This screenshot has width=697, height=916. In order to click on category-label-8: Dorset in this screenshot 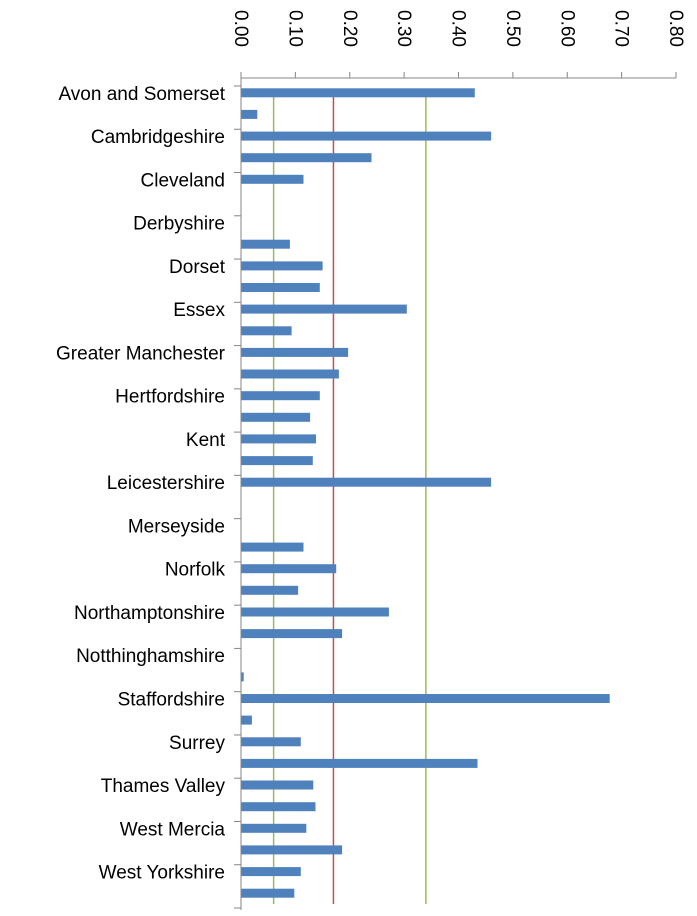, I will do `click(197, 267)`.